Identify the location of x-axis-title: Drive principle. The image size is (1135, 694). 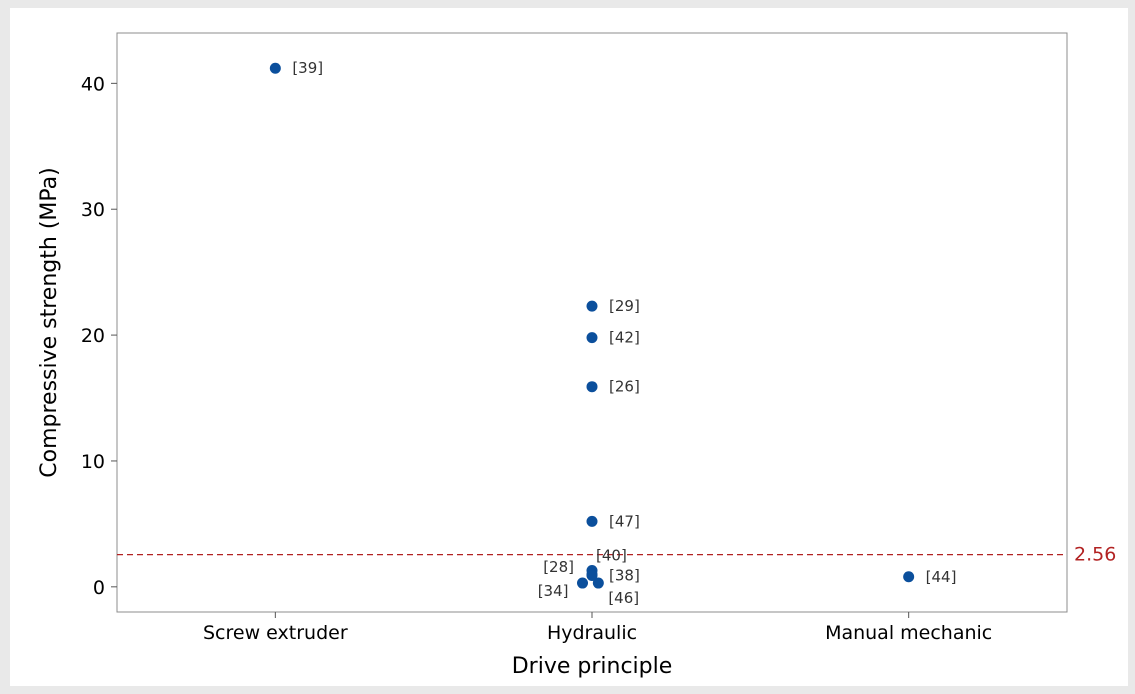
(592, 666).